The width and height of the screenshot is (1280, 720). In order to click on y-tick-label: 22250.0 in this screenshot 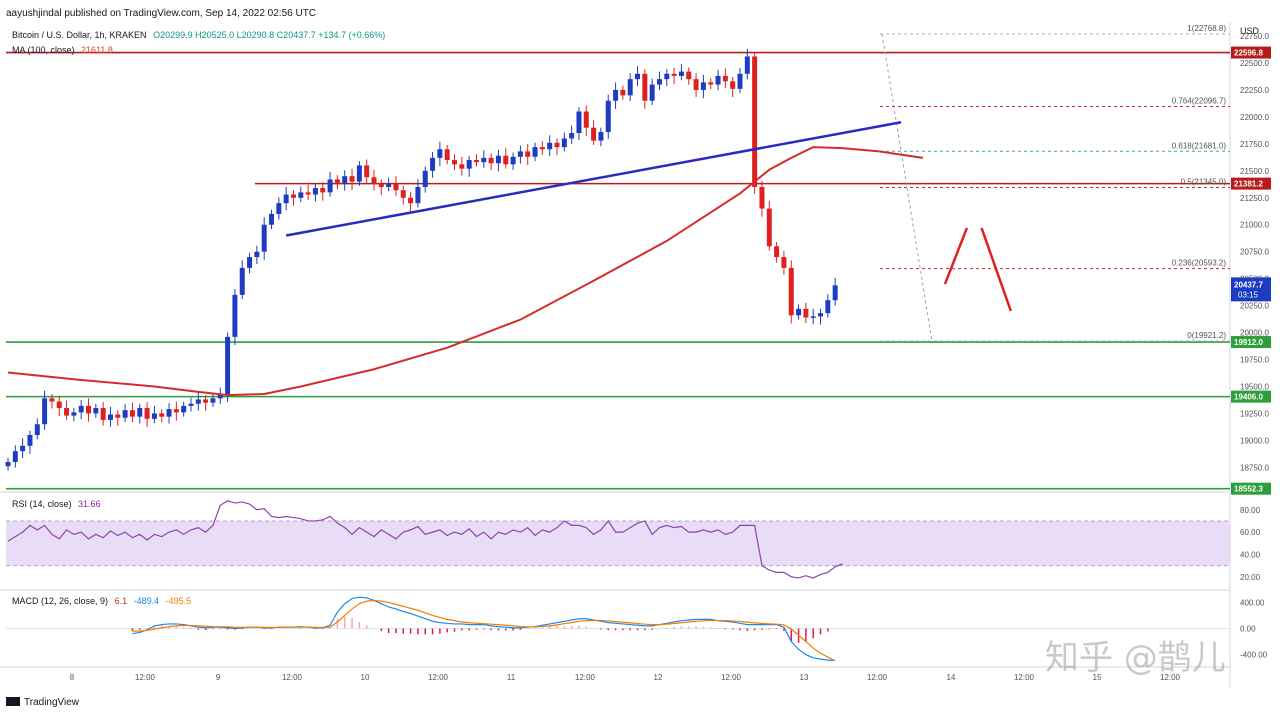, I will do `click(1254, 90)`.